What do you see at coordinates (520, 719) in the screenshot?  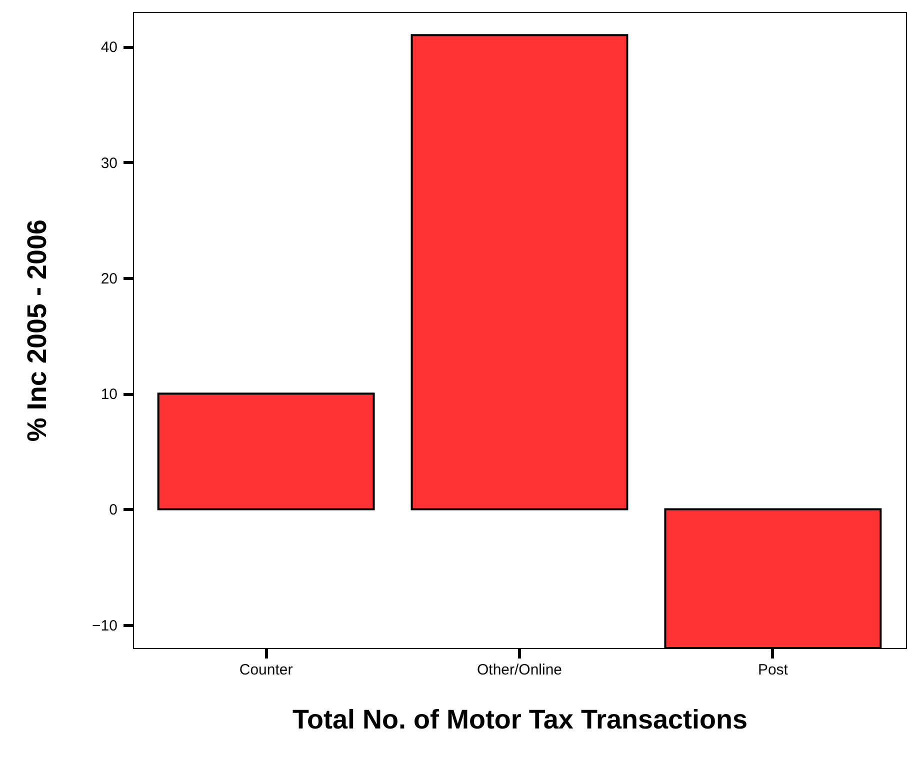 I see `x-axis-title: Total No. of Motor Tax Transactions` at bounding box center [520, 719].